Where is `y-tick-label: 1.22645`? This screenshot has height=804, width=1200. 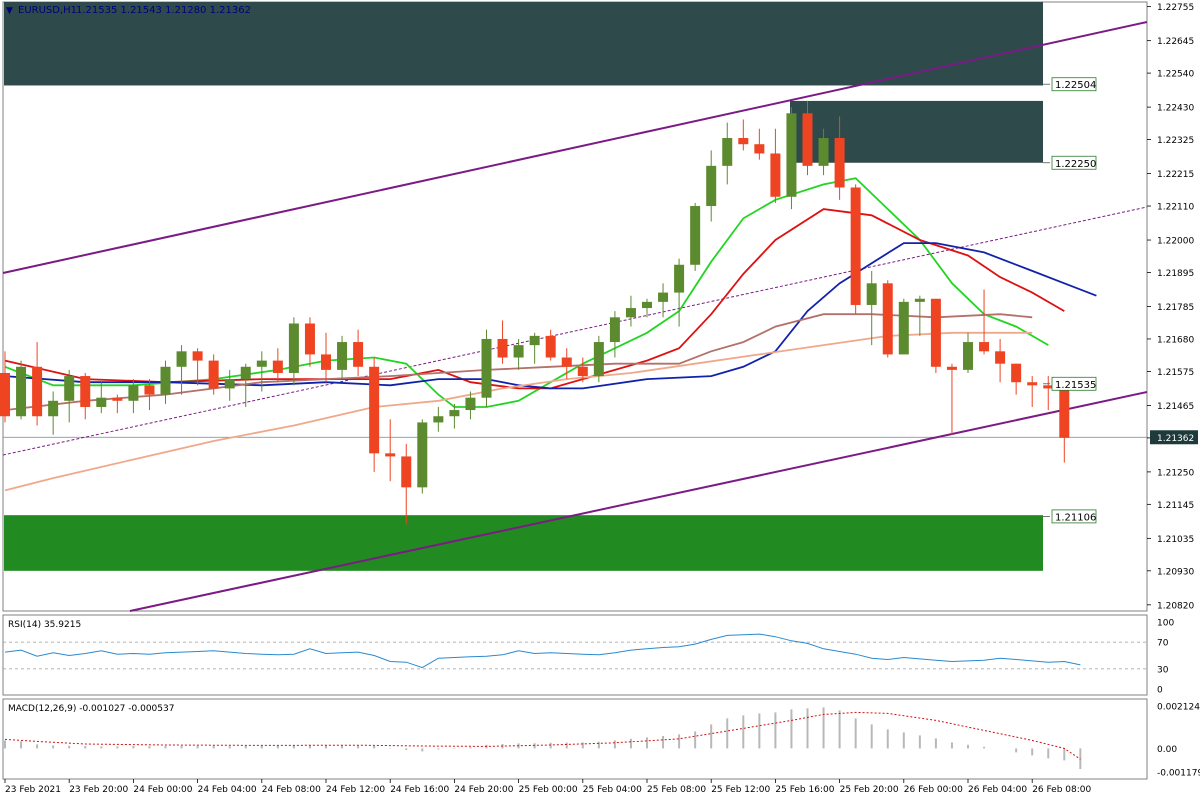
y-tick-label: 1.22645 is located at coordinates (1175, 42).